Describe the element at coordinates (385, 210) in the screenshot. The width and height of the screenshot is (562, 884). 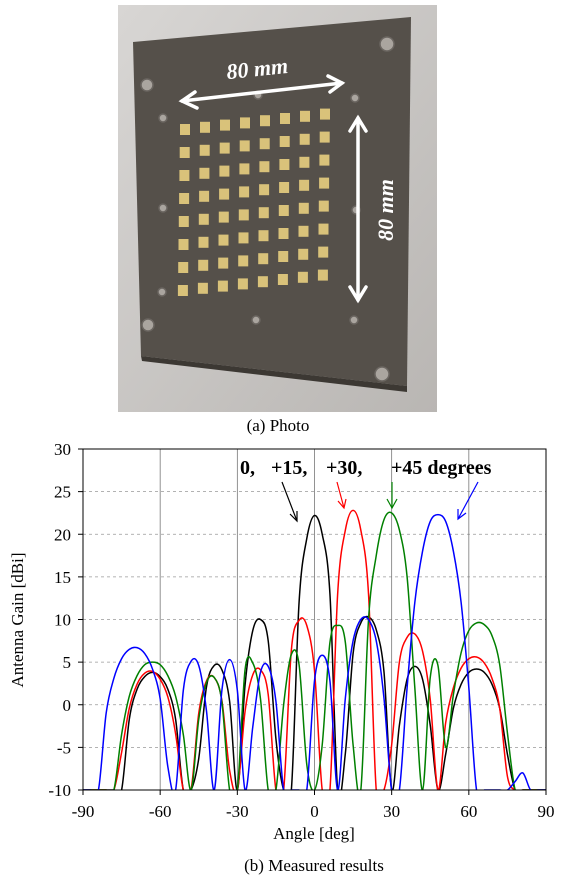
I see `height-label: 80 mm` at that location.